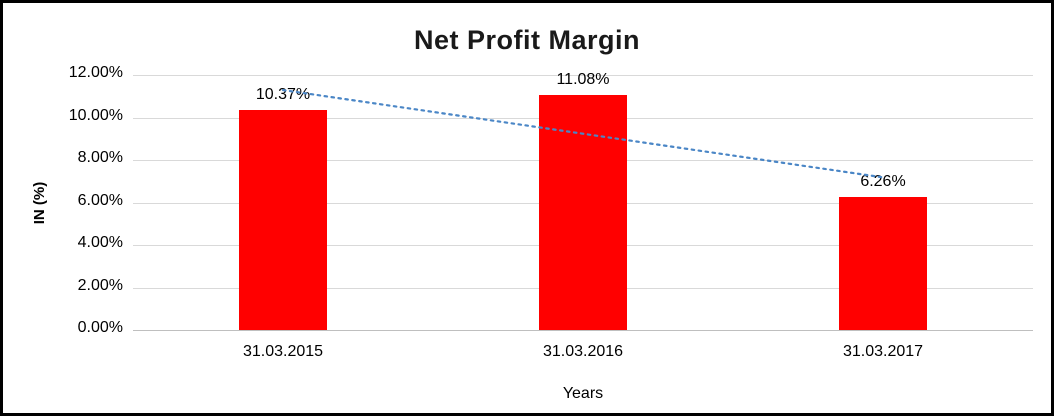 The image size is (1054, 416). I want to click on y-tick-label: 4.00%, so click(100, 242).